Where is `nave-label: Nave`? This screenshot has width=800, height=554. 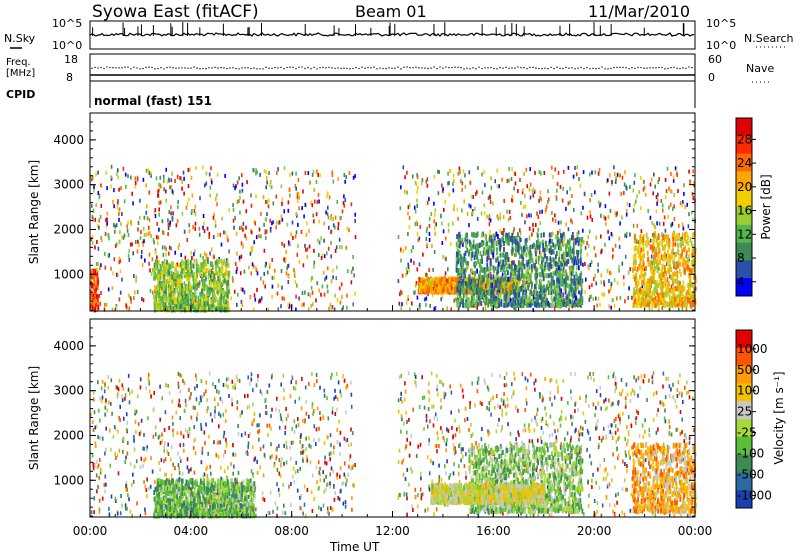 nave-label: Nave is located at coordinates (760, 68).